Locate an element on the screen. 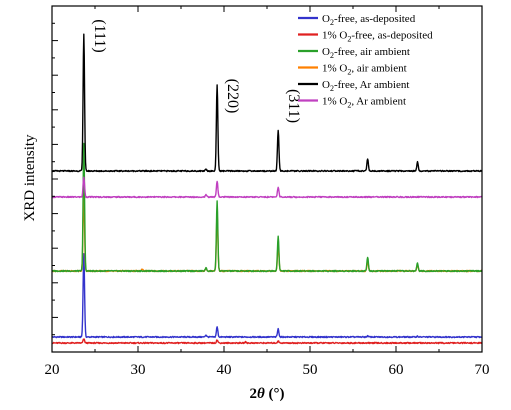 The width and height of the screenshot is (511, 410). y-axis-label: XRD intensity is located at coordinates (30, 178).